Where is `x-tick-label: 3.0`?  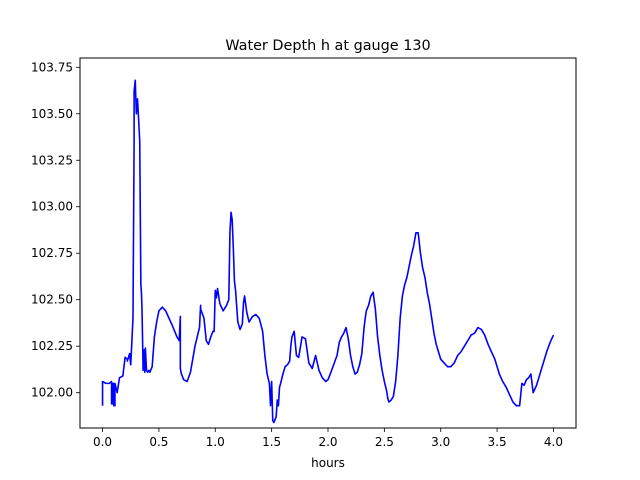 x-tick-label: 3.0 is located at coordinates (440, 442).